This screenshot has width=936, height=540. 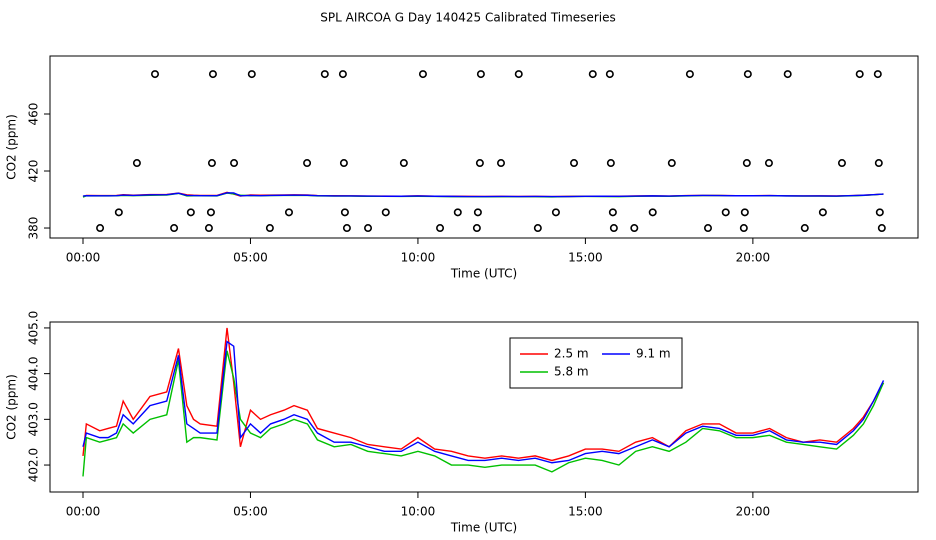 I want to click on legend-label: 2.5 m, so click(x=571, y=354).